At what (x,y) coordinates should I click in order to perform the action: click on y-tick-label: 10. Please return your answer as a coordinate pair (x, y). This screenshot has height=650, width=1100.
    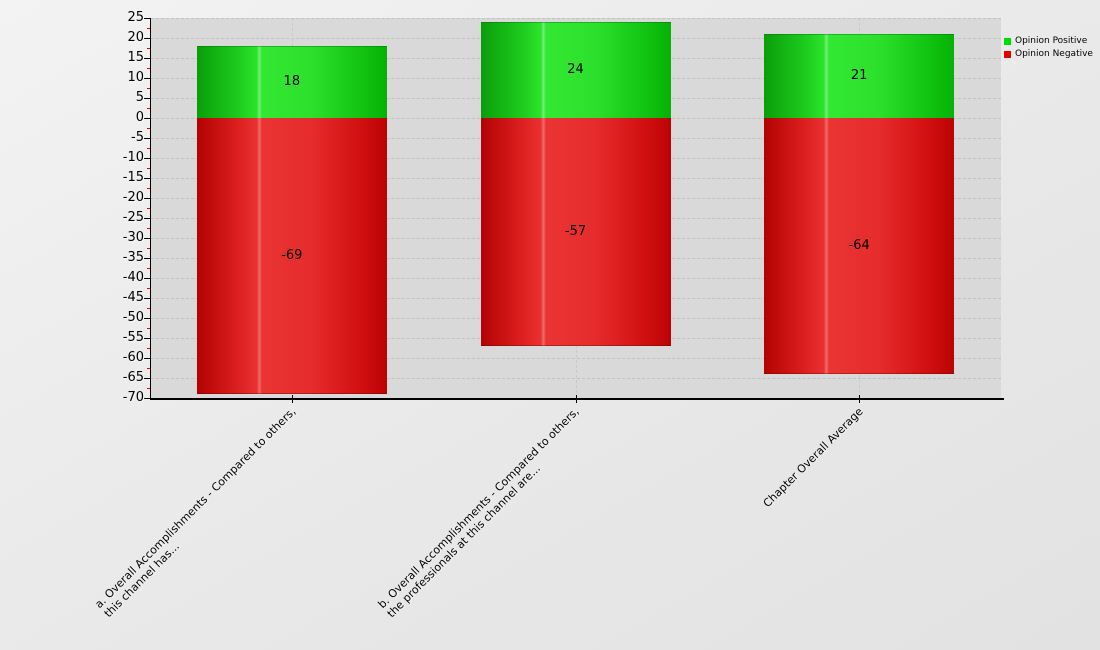
    Looking at the image, I should click on (135, 77).